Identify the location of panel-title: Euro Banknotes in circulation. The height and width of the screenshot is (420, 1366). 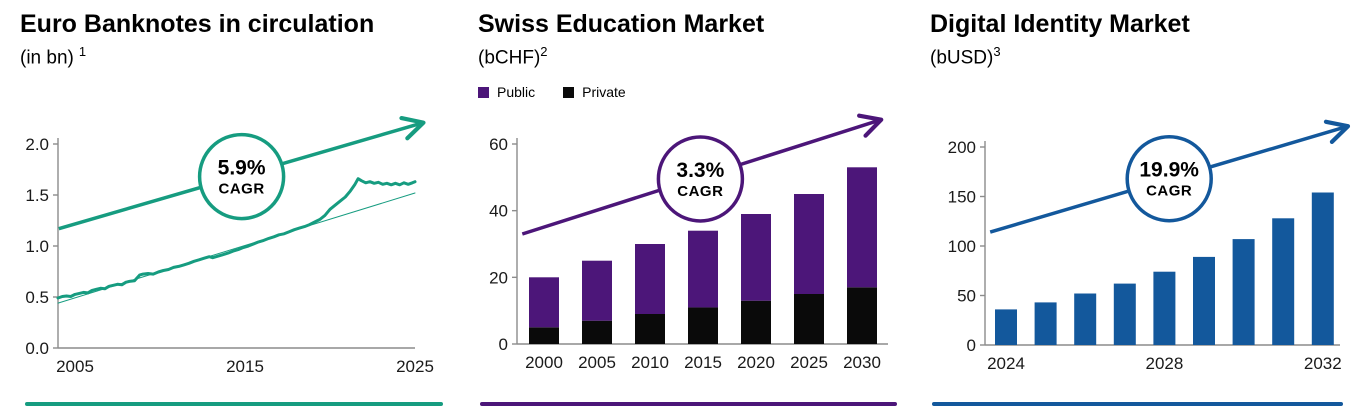
(197, 24).